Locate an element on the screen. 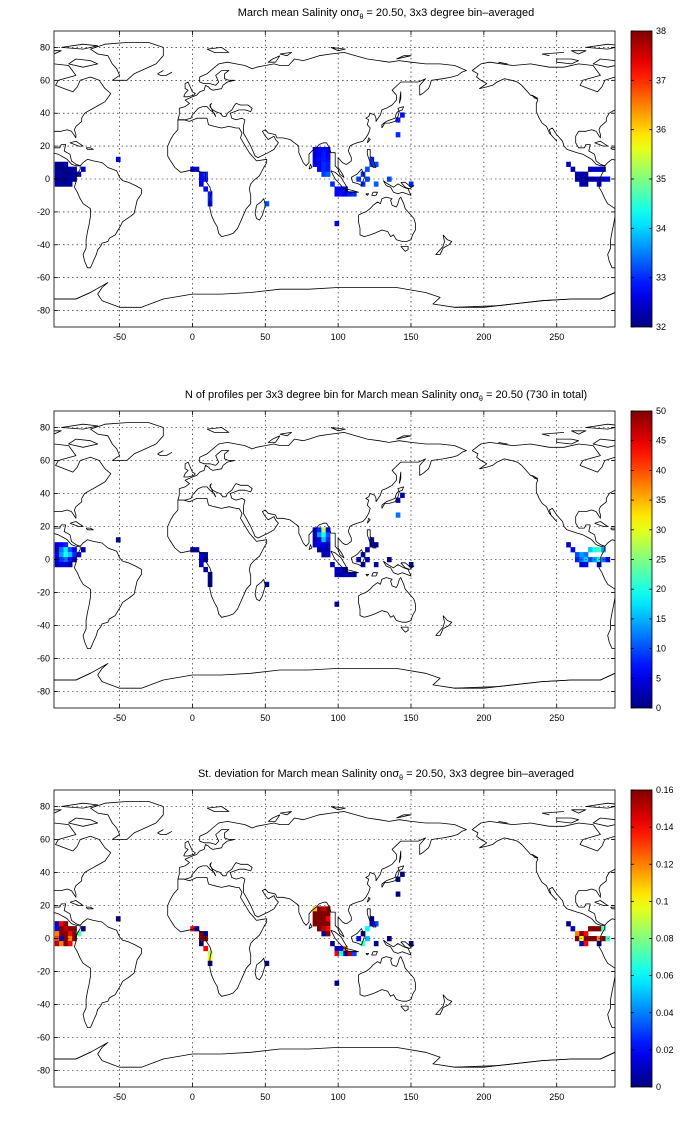 The height and width of the screenshot is (1140, 696). title-part-1: March mean Salinity onσ is located at coordinates (299, 13).